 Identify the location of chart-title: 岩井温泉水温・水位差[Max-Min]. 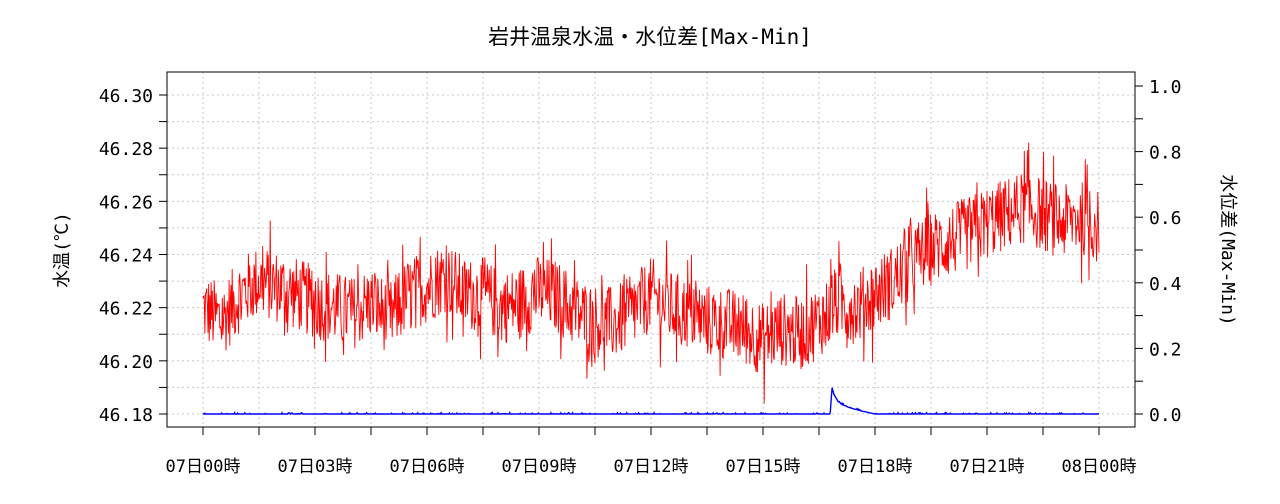
(650, 37).